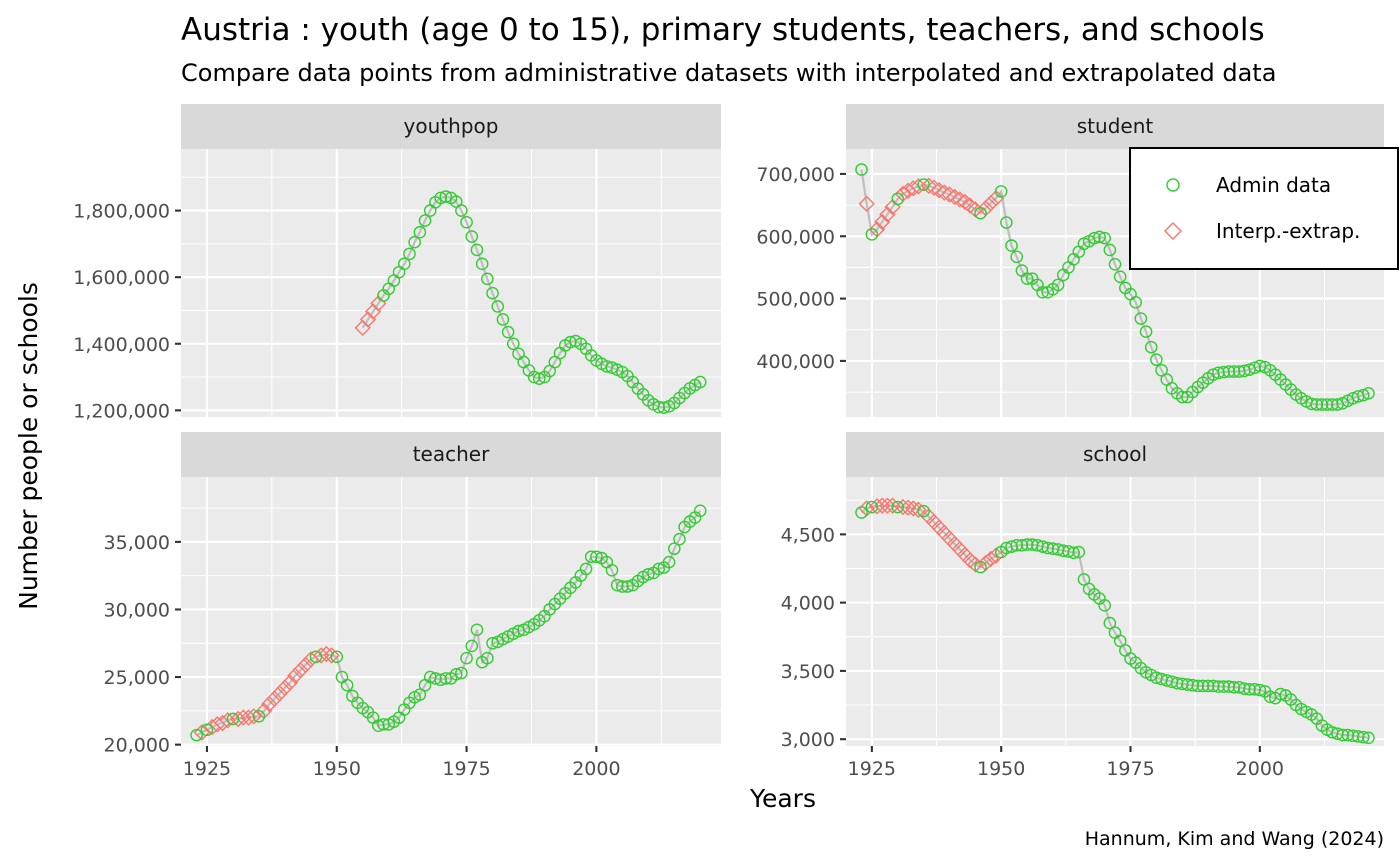 Image resolution: width=1400 pixels, height=865 pixels. Describe the element at coordinates (808, 604) in the screenshot. I see `y-tick-label: 4,000` at that location.